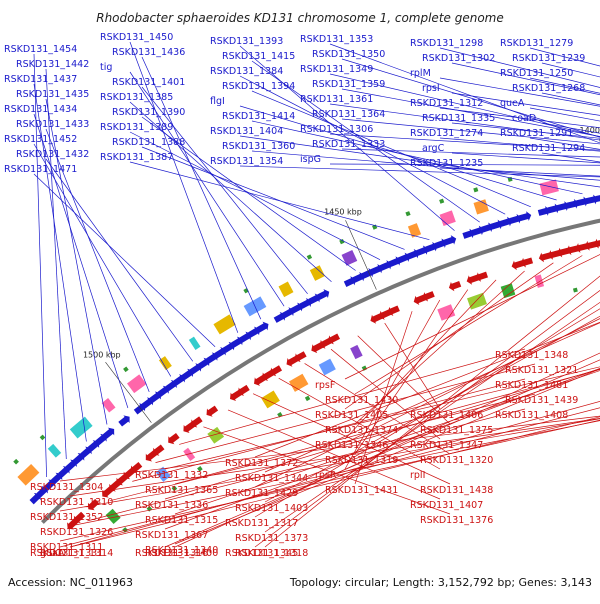 The height and width of the screenshot is (604, 600). Describe the element at coordinates (446, 415) in the screenshot. I see `reverse-gene-label: RSKD131_1406` at that location.